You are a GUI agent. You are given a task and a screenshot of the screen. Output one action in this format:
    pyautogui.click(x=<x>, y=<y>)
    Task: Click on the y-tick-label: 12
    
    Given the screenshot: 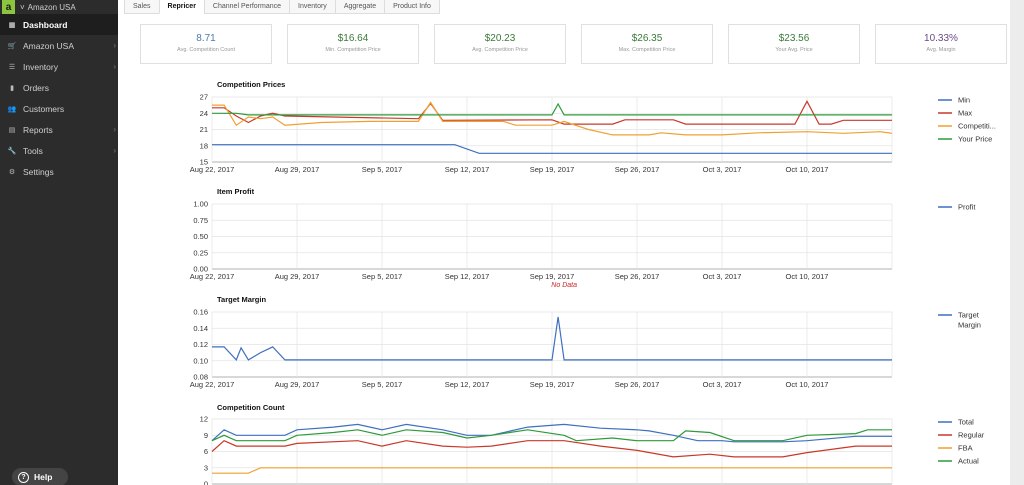 What is the action you would take?
    pyautogui.click(x=204, y=419)
    